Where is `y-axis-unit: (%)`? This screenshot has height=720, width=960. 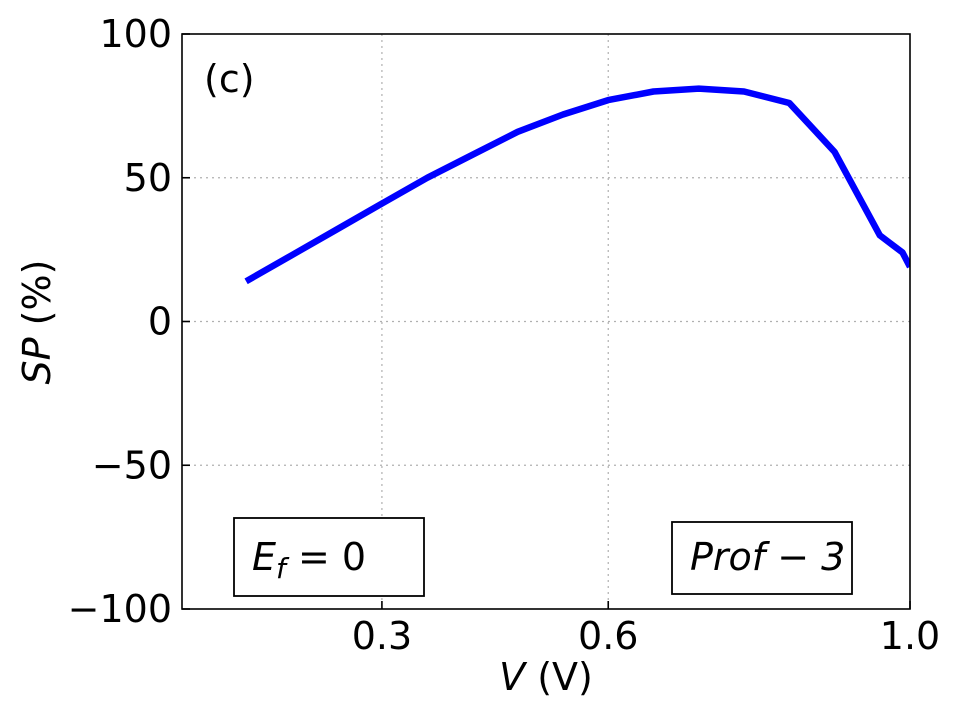 y-axis-unit: (%) is located at coordinates (37, 299).